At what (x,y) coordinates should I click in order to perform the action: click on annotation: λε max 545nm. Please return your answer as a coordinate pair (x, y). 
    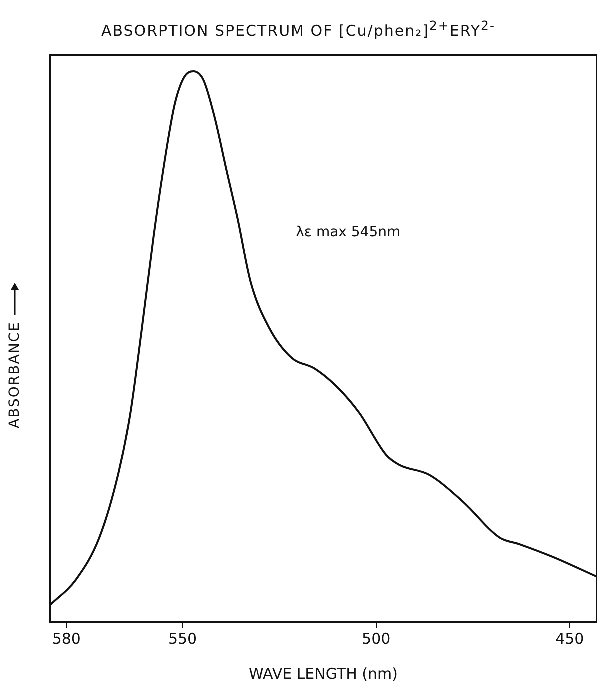
    Looking at the image, I should click on (348, 232).